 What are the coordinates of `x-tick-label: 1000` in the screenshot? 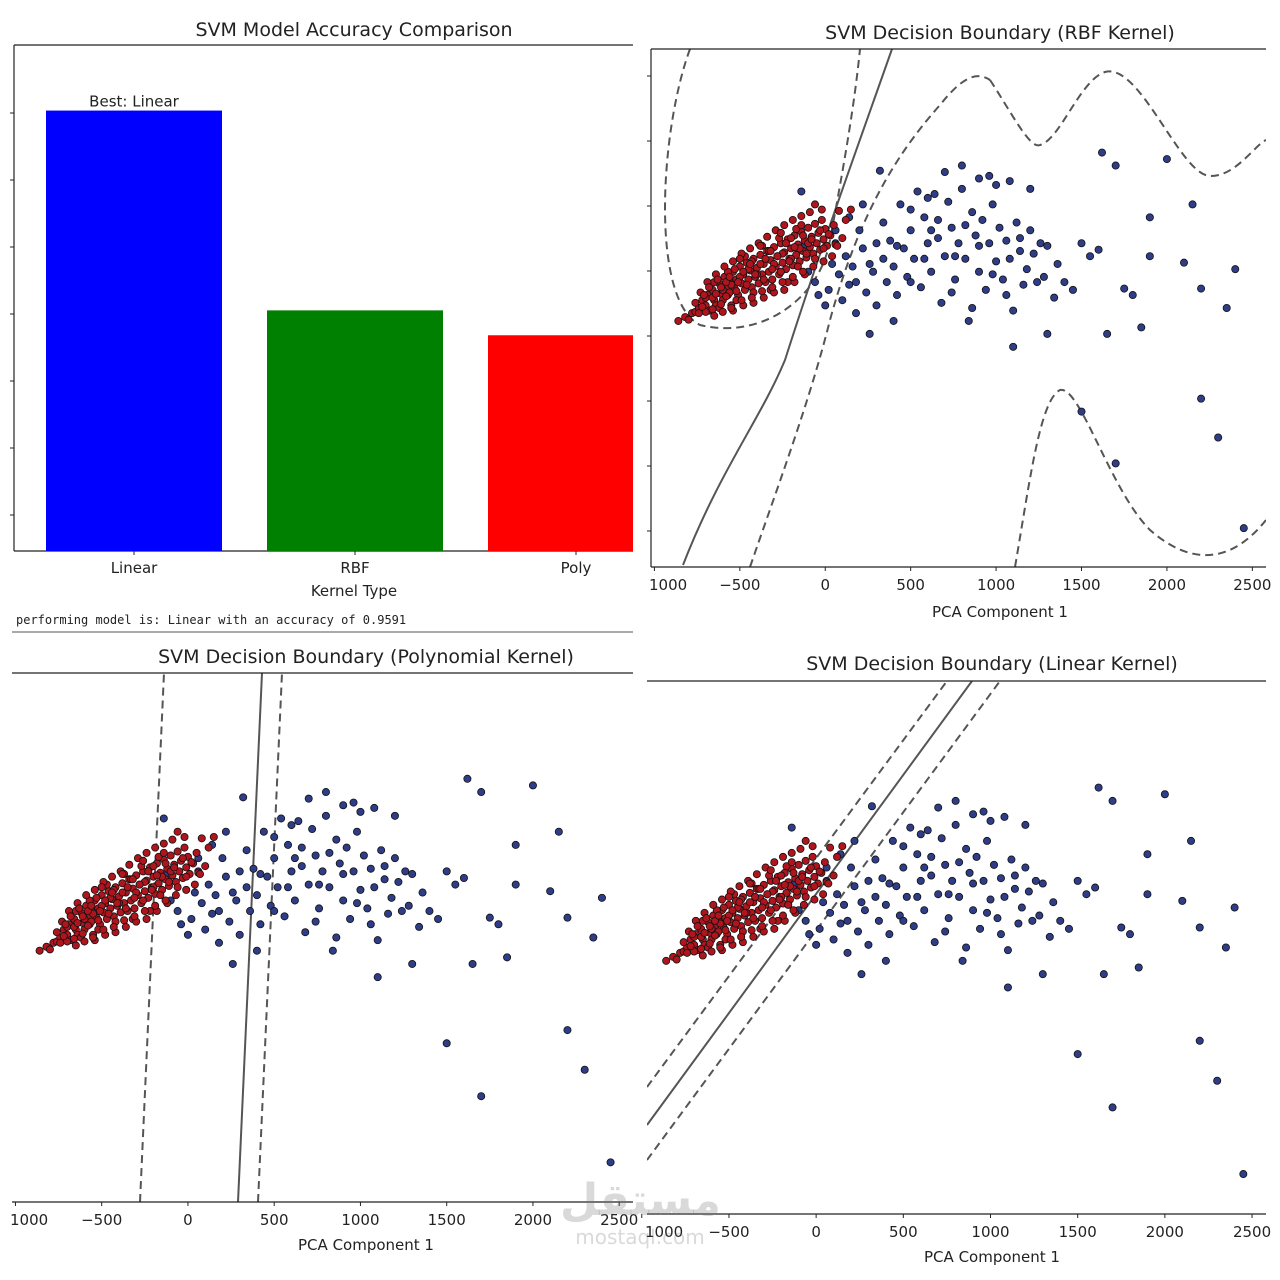 It's located at (996, 585).